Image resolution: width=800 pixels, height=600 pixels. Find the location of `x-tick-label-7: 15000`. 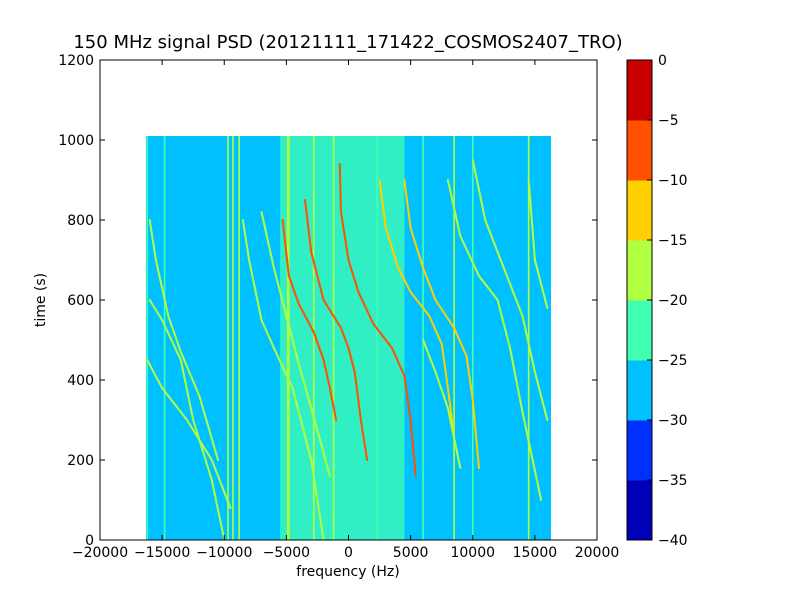

x-tick-label-7: 15000 is located at coordinates (535, 553).